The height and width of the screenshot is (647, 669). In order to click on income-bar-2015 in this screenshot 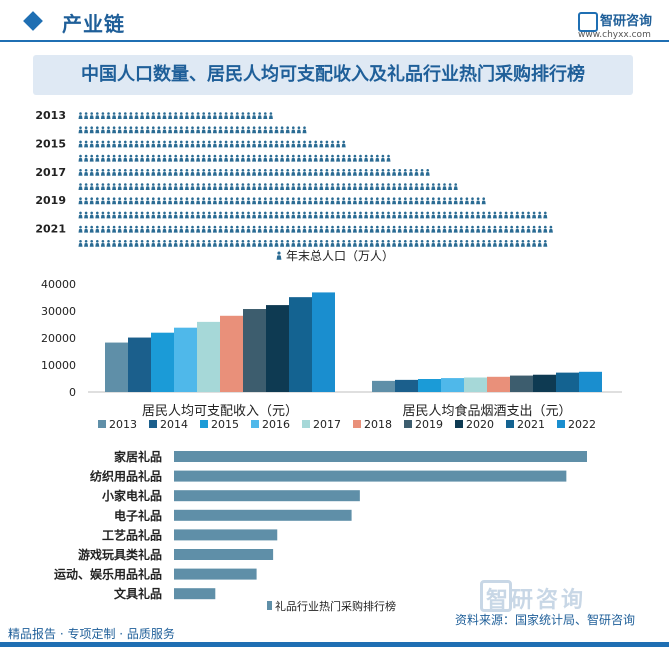, I will do `click(162, 362)`.